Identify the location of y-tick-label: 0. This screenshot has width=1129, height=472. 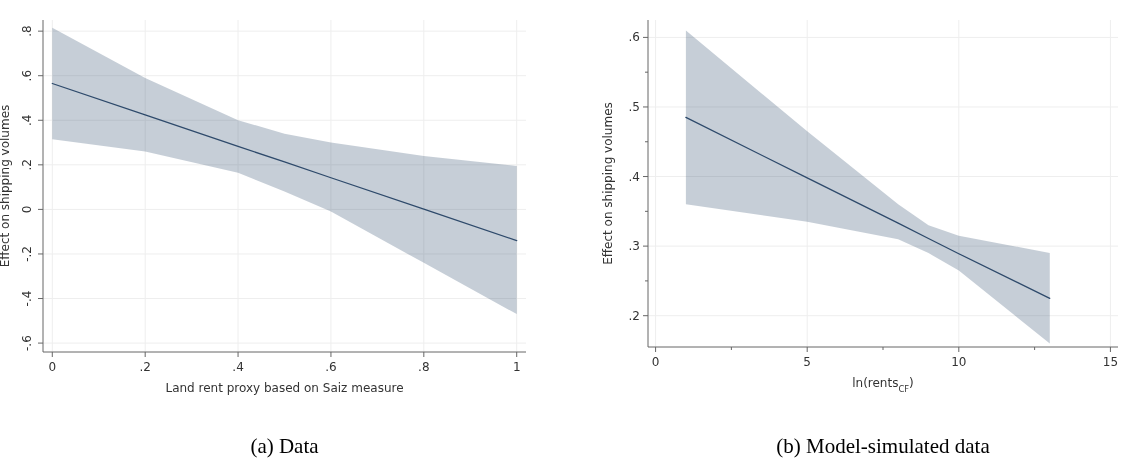
(27, 209).